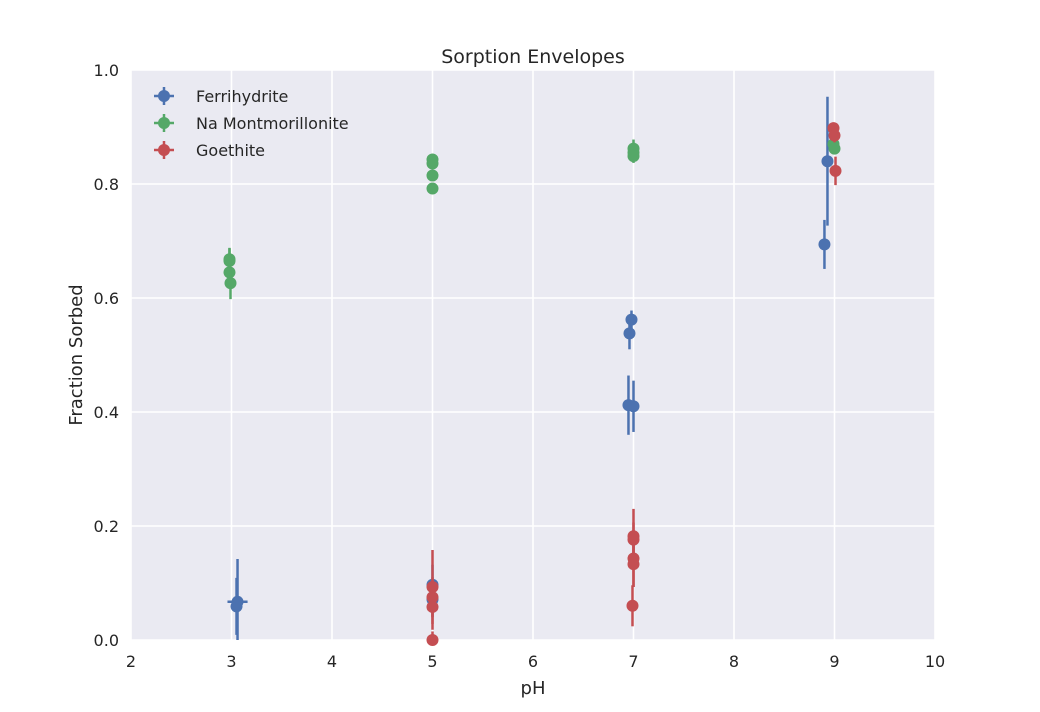 Image resolution: width=1040 pixels, height=712 pixels. Describe the element at coordinates (106, 526) in the screenshot. I see `y-tick-label: 0.2` at that location.